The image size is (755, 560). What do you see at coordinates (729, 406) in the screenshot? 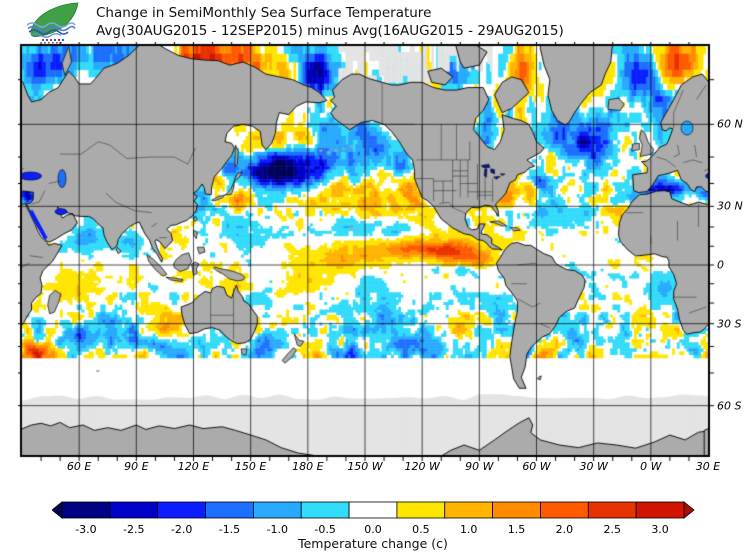
I see `y-axis-label: 60 S` at bounding box center [729, 406].